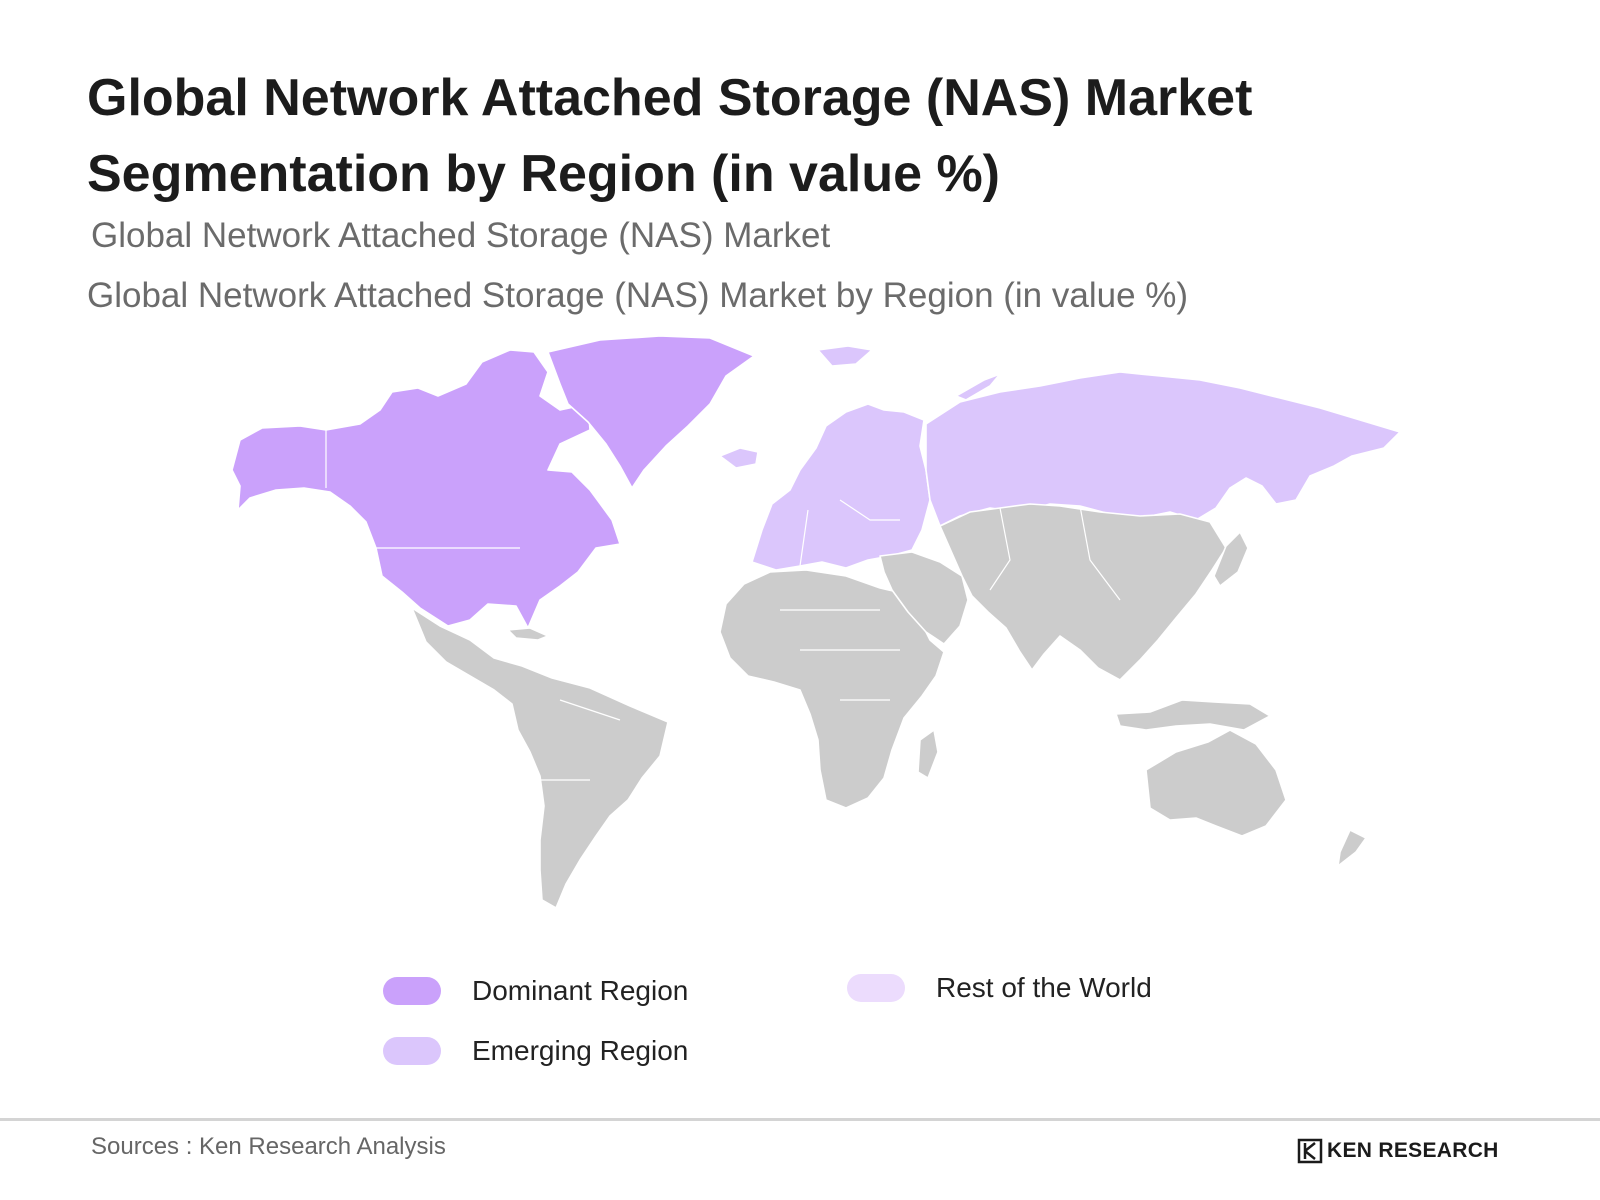  I want to click on madagascar-region, so click(928, 754).